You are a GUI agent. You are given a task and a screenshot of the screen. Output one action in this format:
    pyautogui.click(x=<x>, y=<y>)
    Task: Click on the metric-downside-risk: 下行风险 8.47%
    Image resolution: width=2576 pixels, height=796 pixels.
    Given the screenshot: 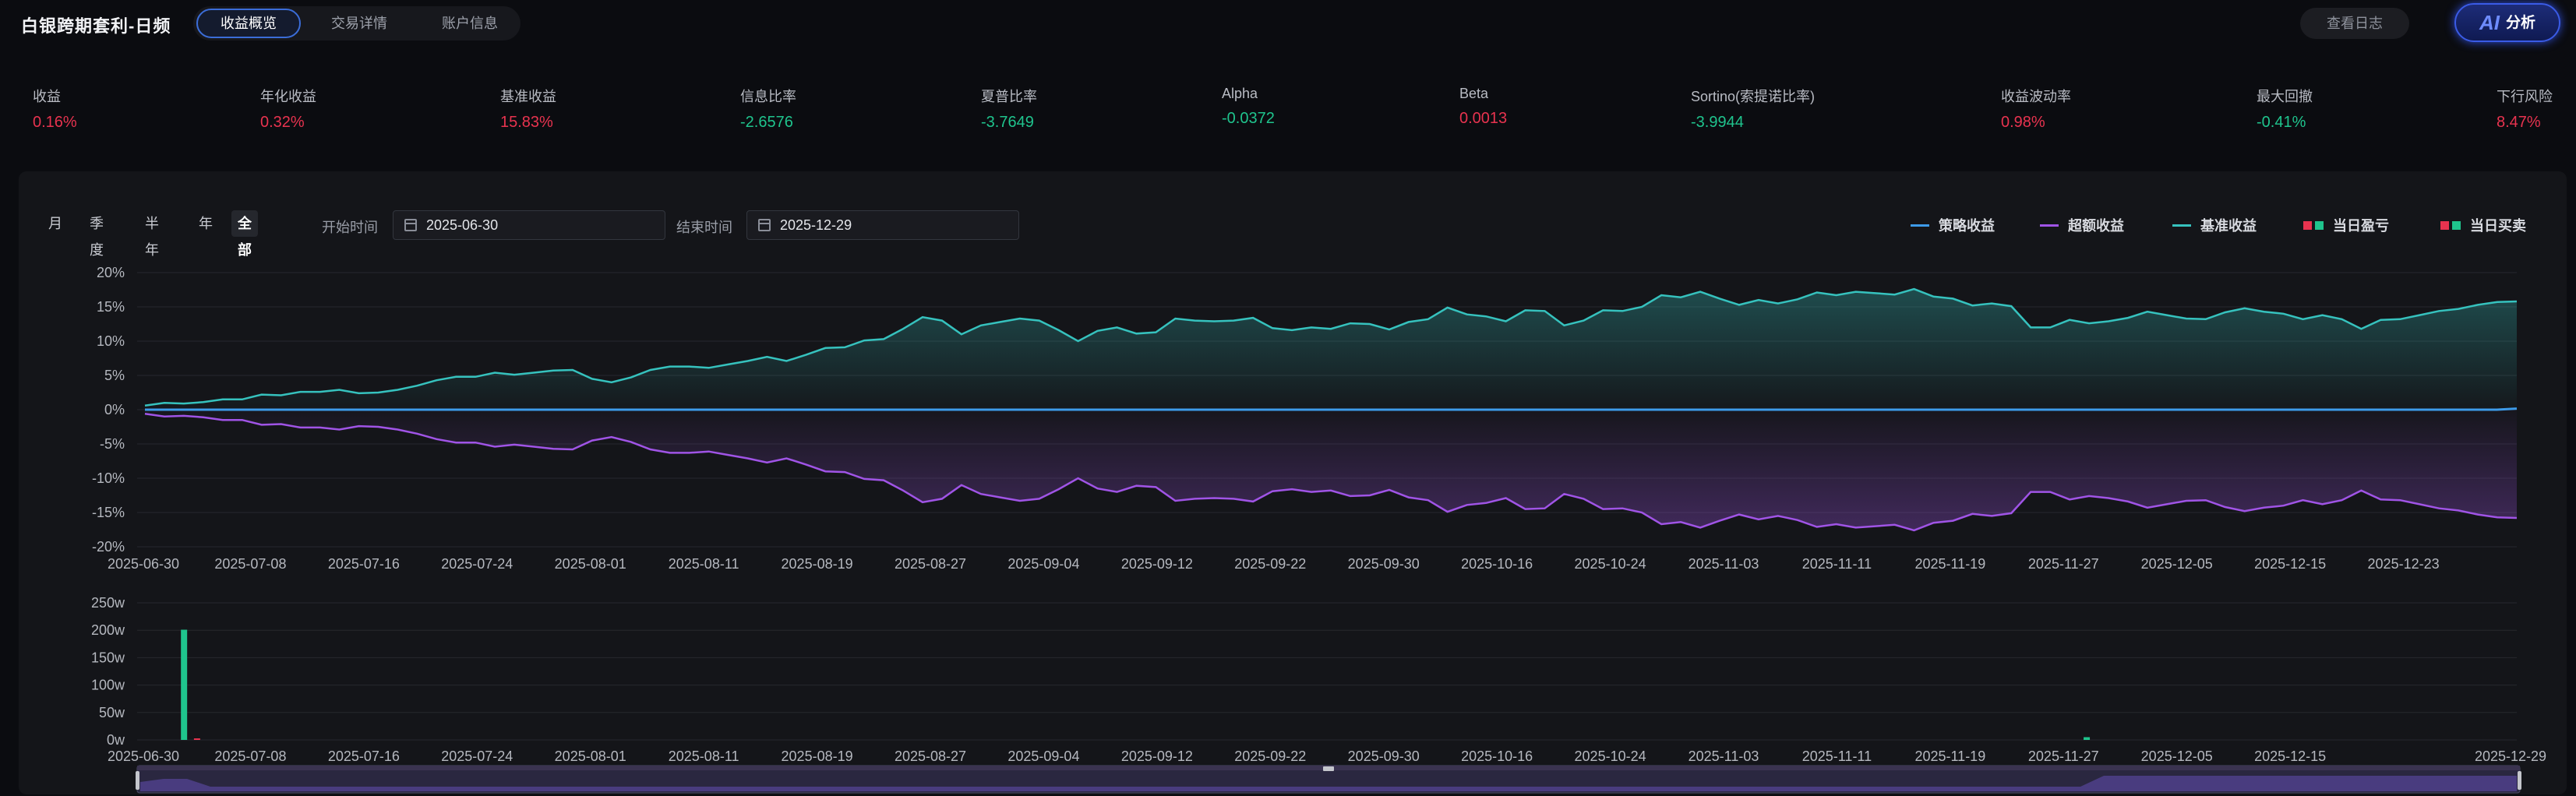 What is the action you would take?
    pyautogui.click(x=2525, y=109)
    